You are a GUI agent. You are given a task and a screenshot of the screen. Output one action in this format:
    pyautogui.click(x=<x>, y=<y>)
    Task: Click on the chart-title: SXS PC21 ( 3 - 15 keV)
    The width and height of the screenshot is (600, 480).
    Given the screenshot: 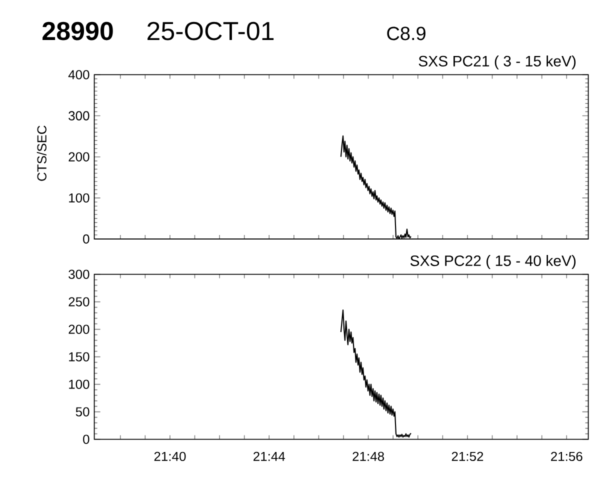 What is the action you would take?
    pyautogui.click(x=497, y=62)
    